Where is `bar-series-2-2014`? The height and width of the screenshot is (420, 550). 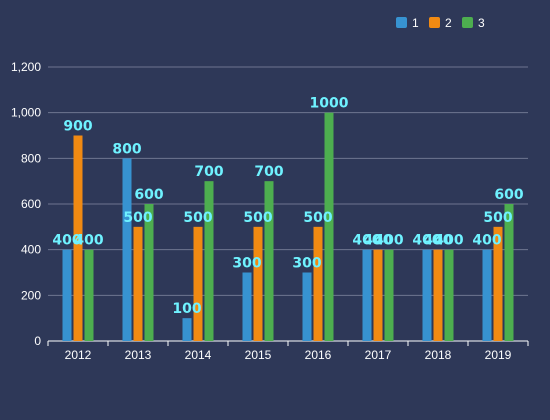 bar-series-2-2014 is located at coordinates (198, 283).